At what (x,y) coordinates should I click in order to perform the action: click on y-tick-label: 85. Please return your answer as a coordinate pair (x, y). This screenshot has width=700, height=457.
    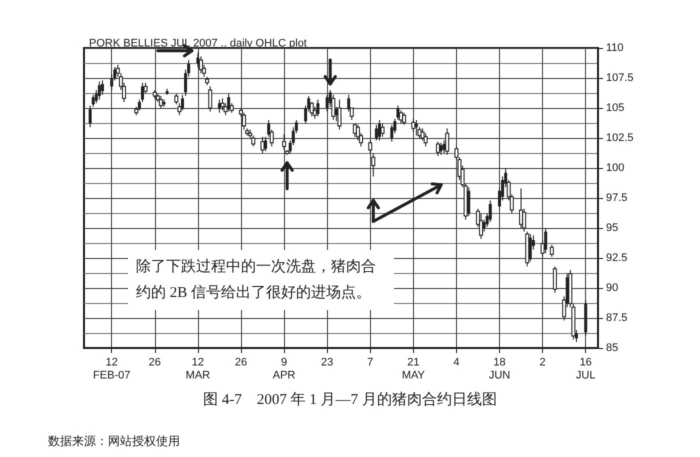
    Looking at the image, I should click on (612, 348).